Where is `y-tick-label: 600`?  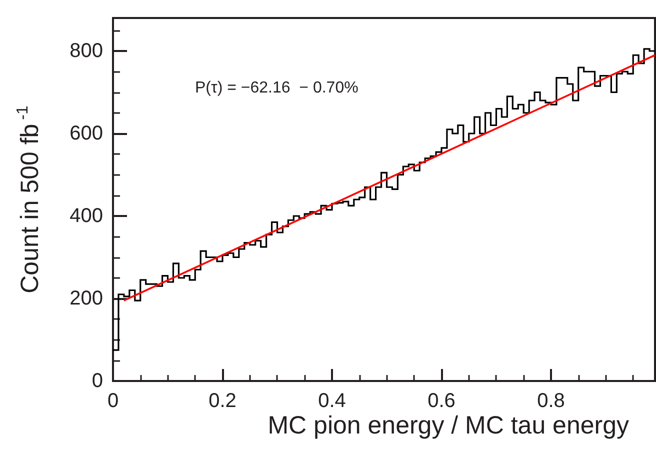 y-tick-label: 600 is located at coordinates (86, 133).